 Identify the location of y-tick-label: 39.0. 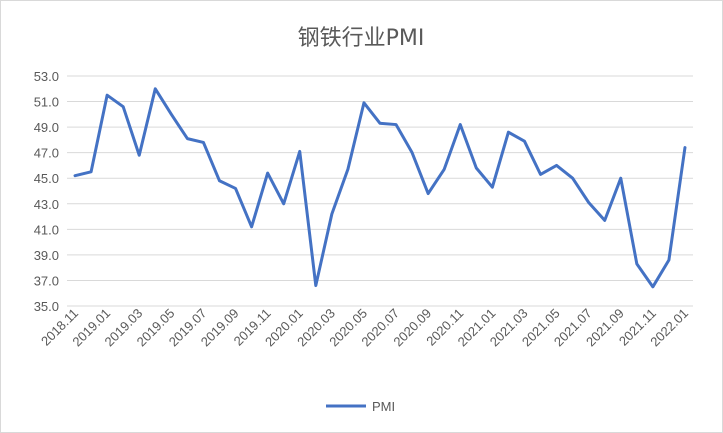
(46, 255).